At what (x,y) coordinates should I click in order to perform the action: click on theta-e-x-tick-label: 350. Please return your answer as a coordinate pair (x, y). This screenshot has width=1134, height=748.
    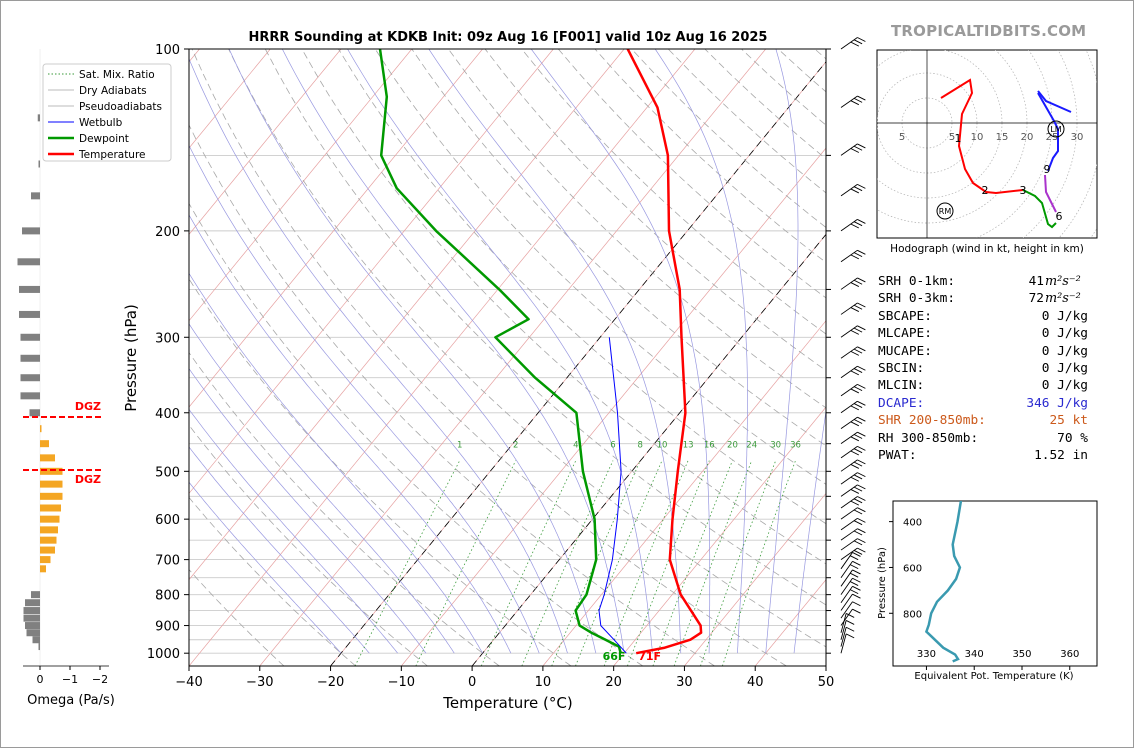
    Looking at the image, I should click on (1021, 654).